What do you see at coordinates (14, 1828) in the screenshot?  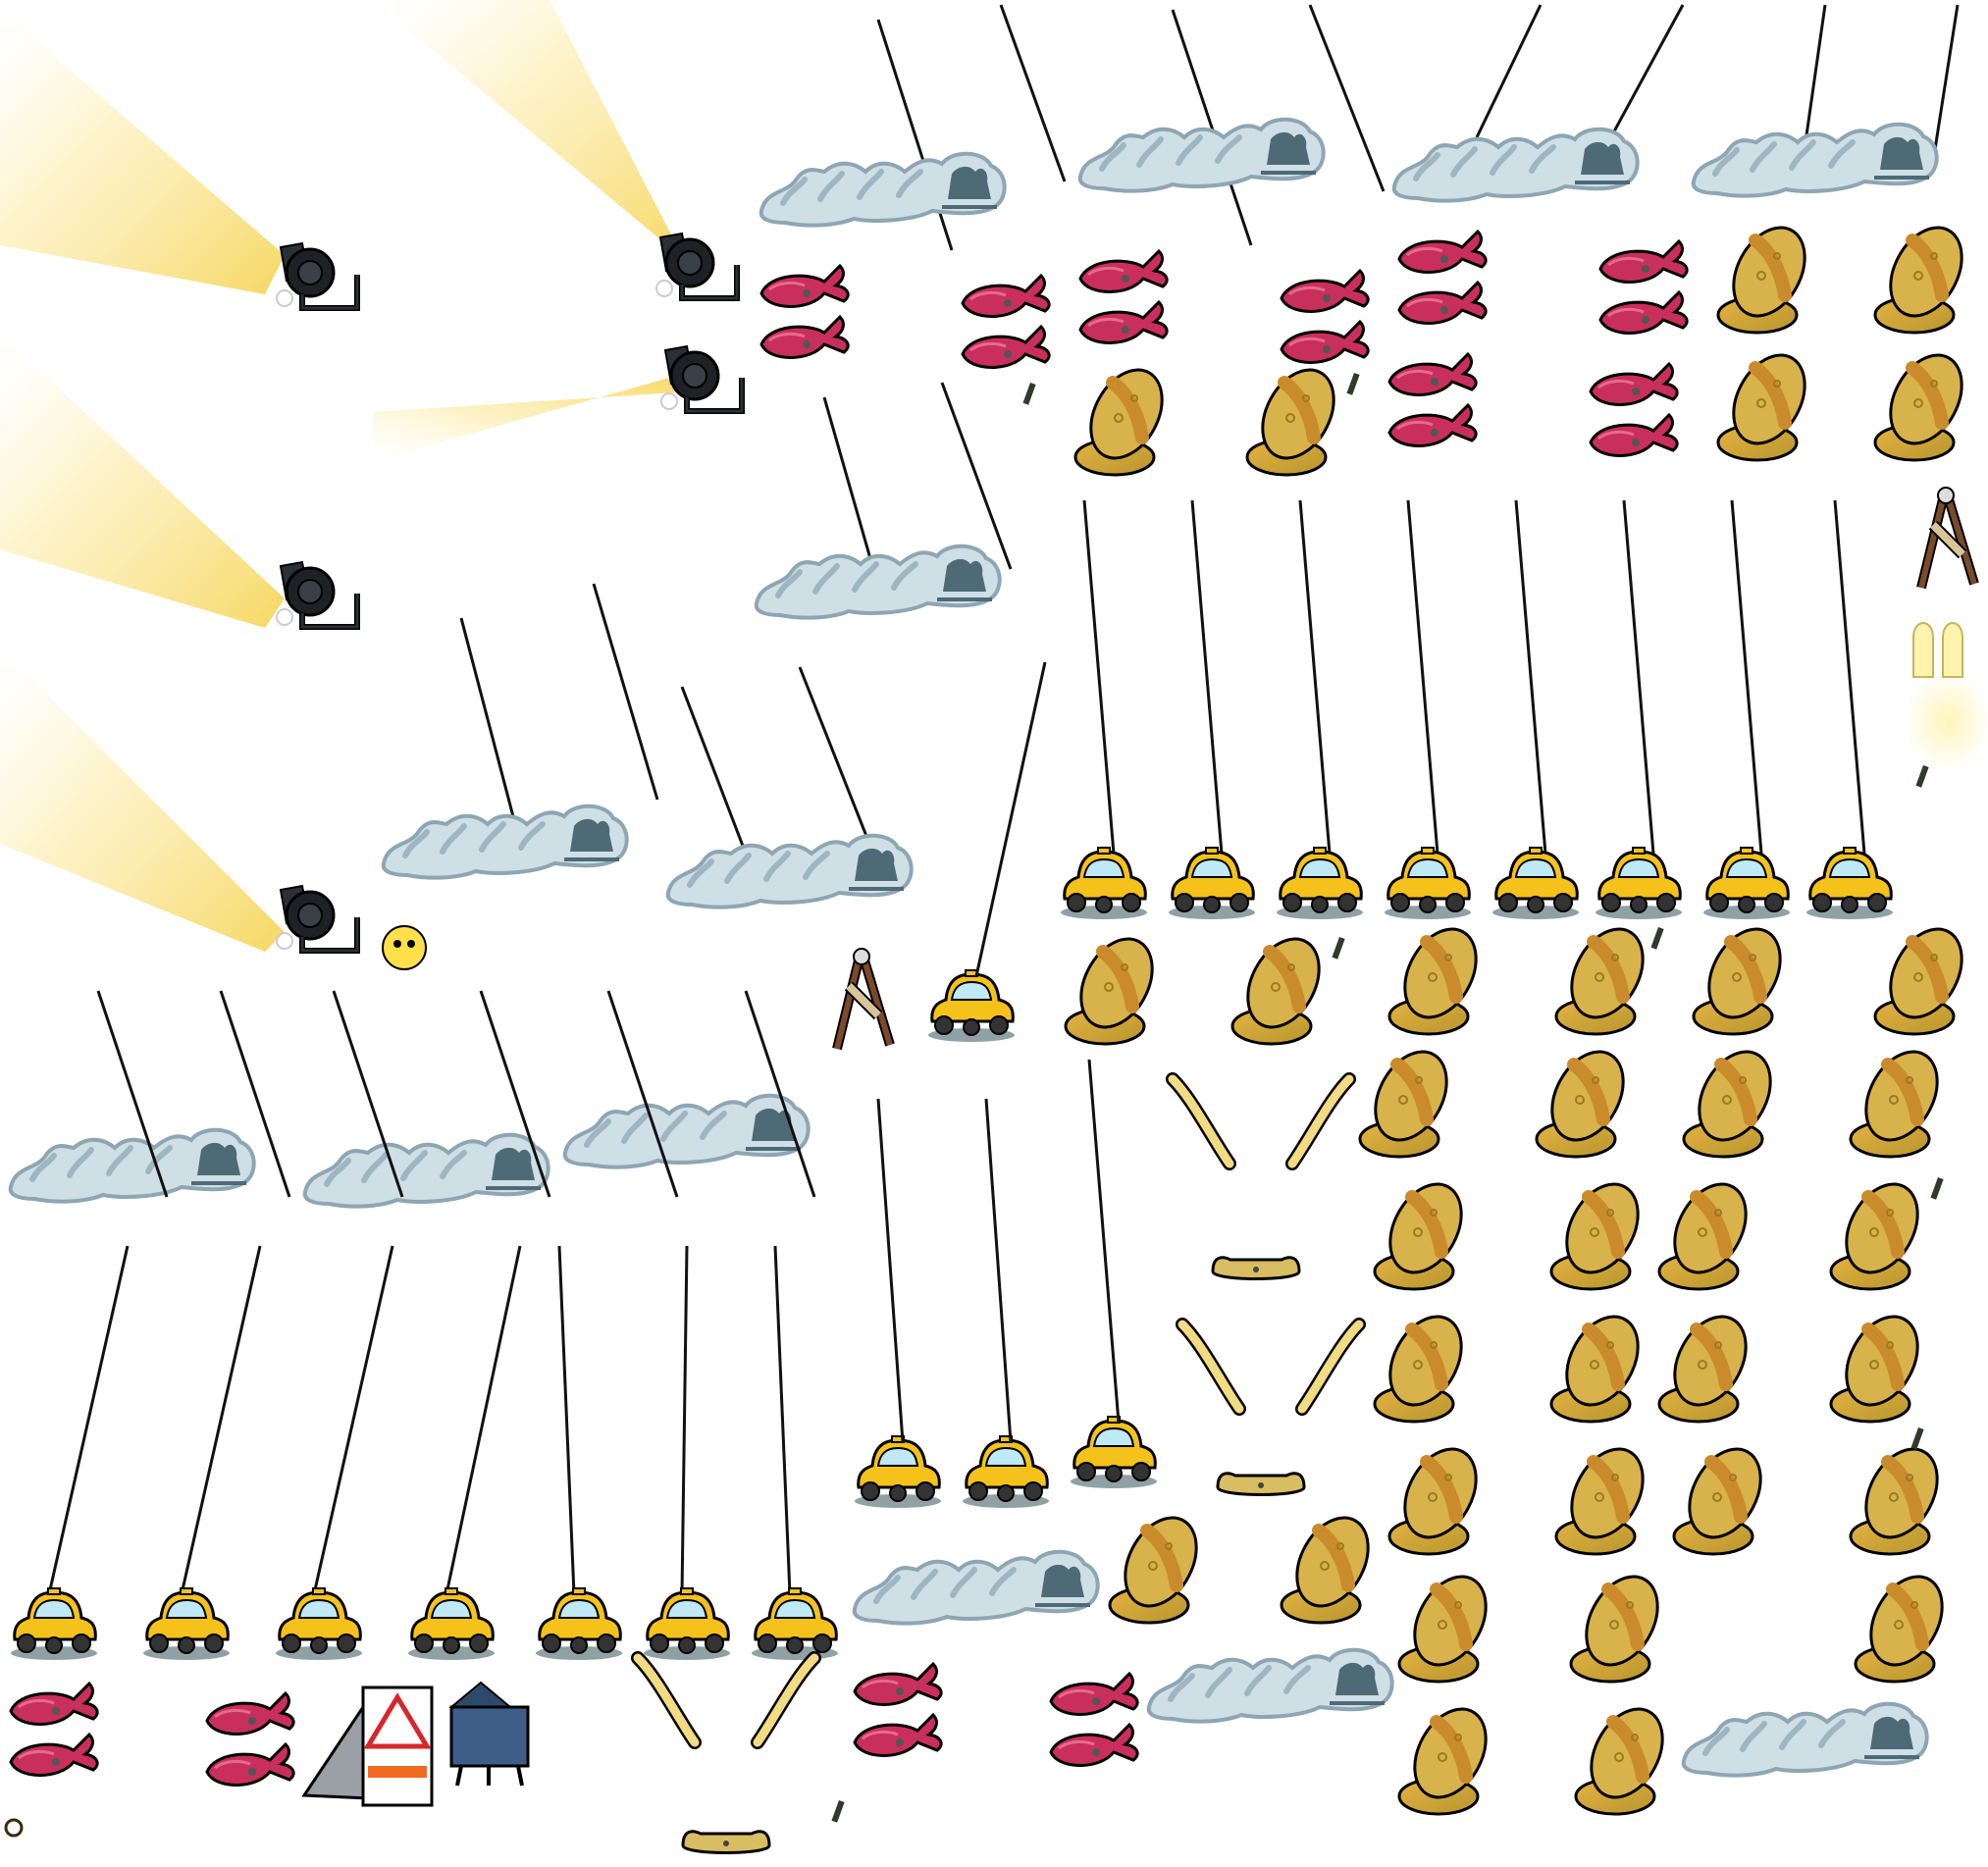 I see `ring-icon` at bounding box center [14, 1828].